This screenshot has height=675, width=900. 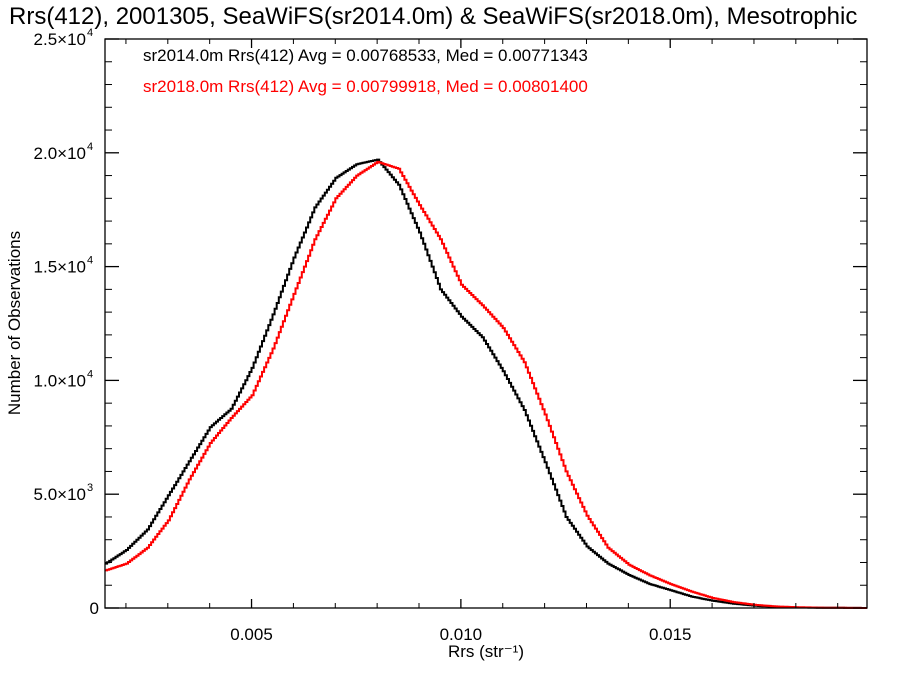 What do you see at coordinates (60, 267) in the screenshot?
I see `y-tick-label: 1.5×10` at bounding box center [60, 267].